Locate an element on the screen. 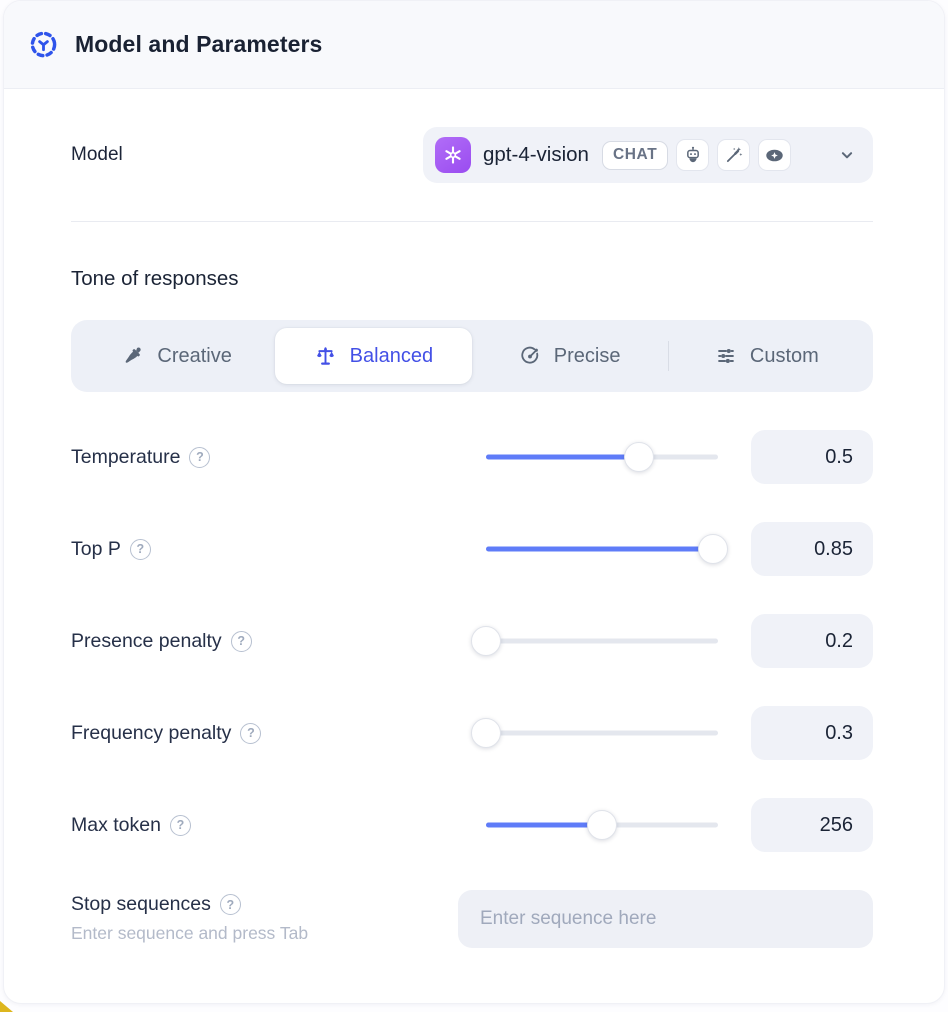  paintbrush-icon is located at coordinates (133, 356).